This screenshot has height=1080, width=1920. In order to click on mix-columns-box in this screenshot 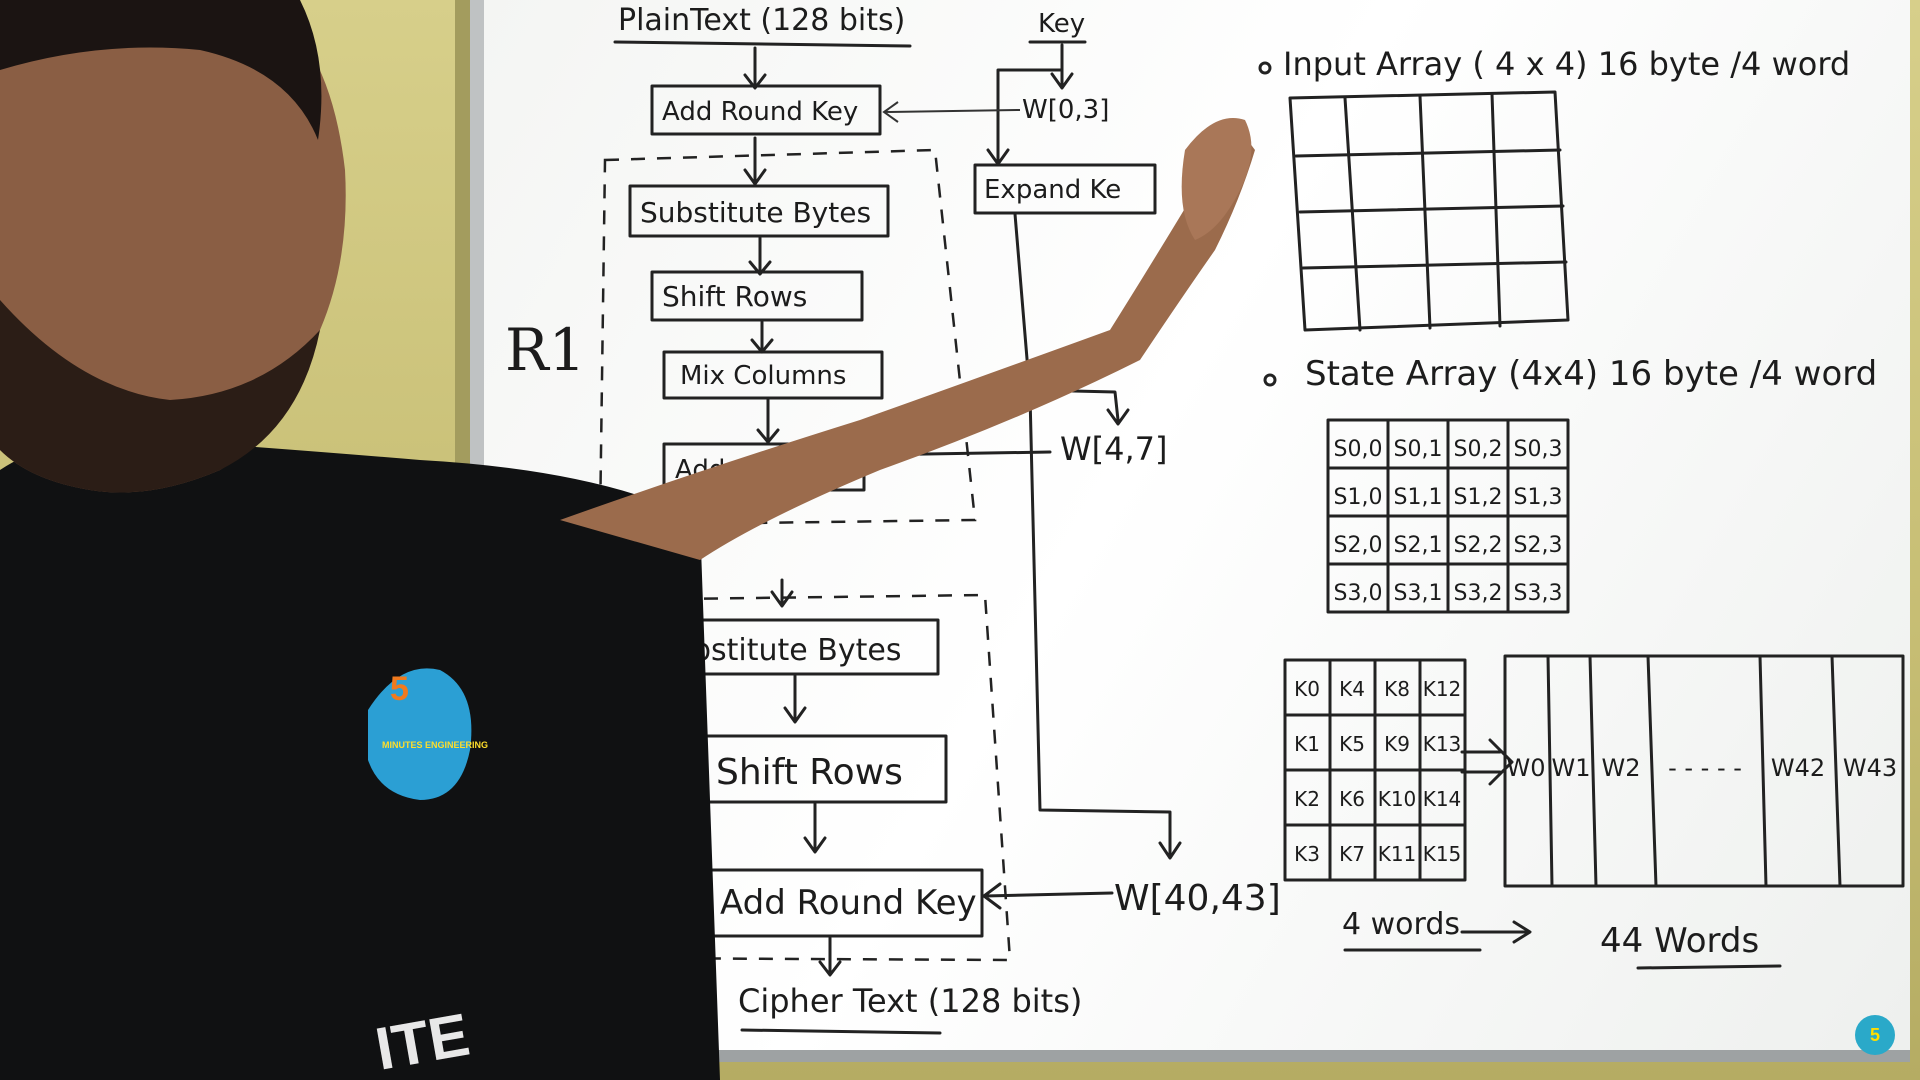, I will do `click(773, 375)`.